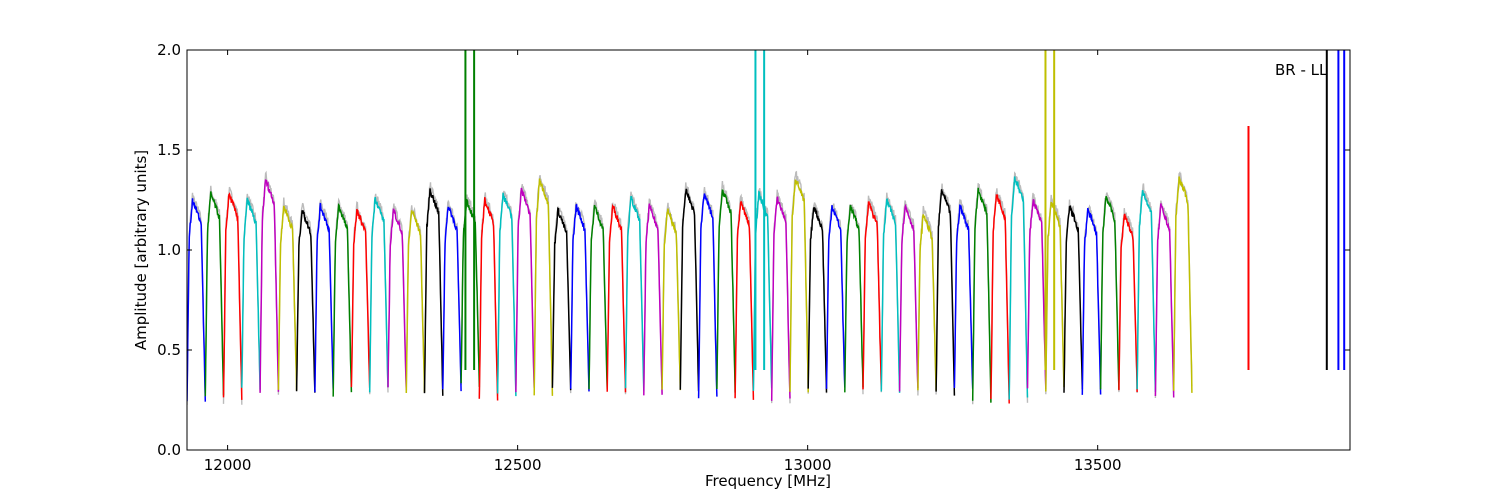 Image resolution: width=1500 pixels, height=504 pixels. Describe the element at coordinates (169, 350) in the screenshot. I see `y-tick-label: 0.5` at that location.